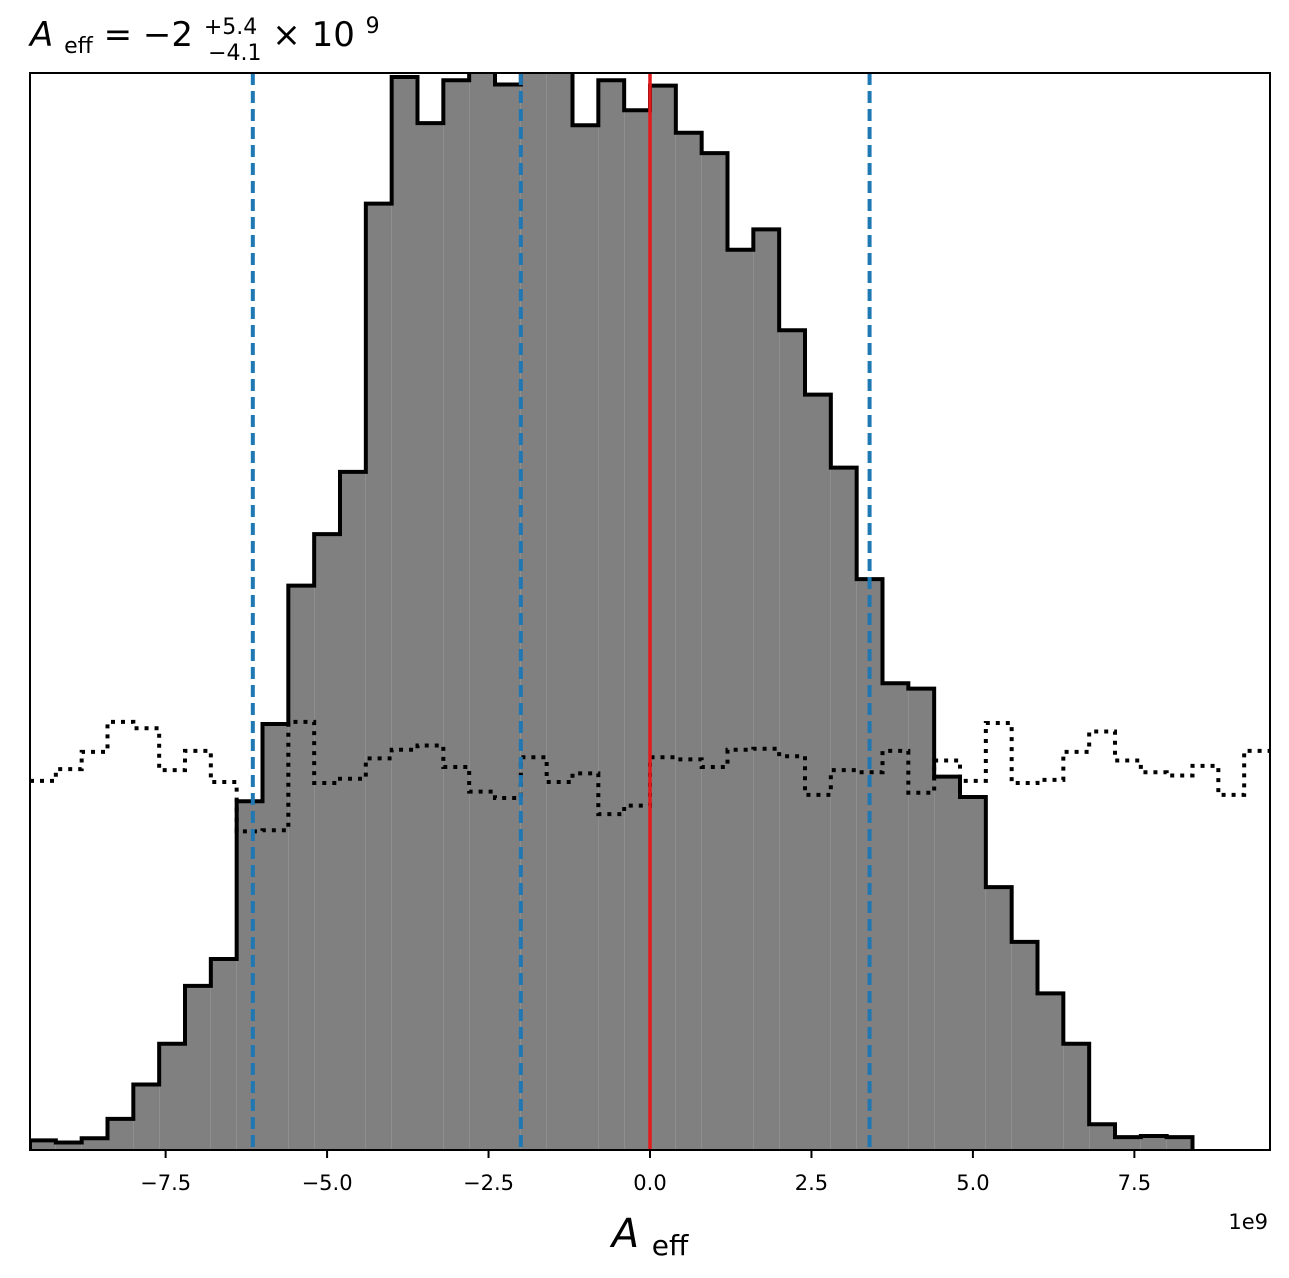  I want to click on x-tick-label: 5.0, so click(972, 1183).